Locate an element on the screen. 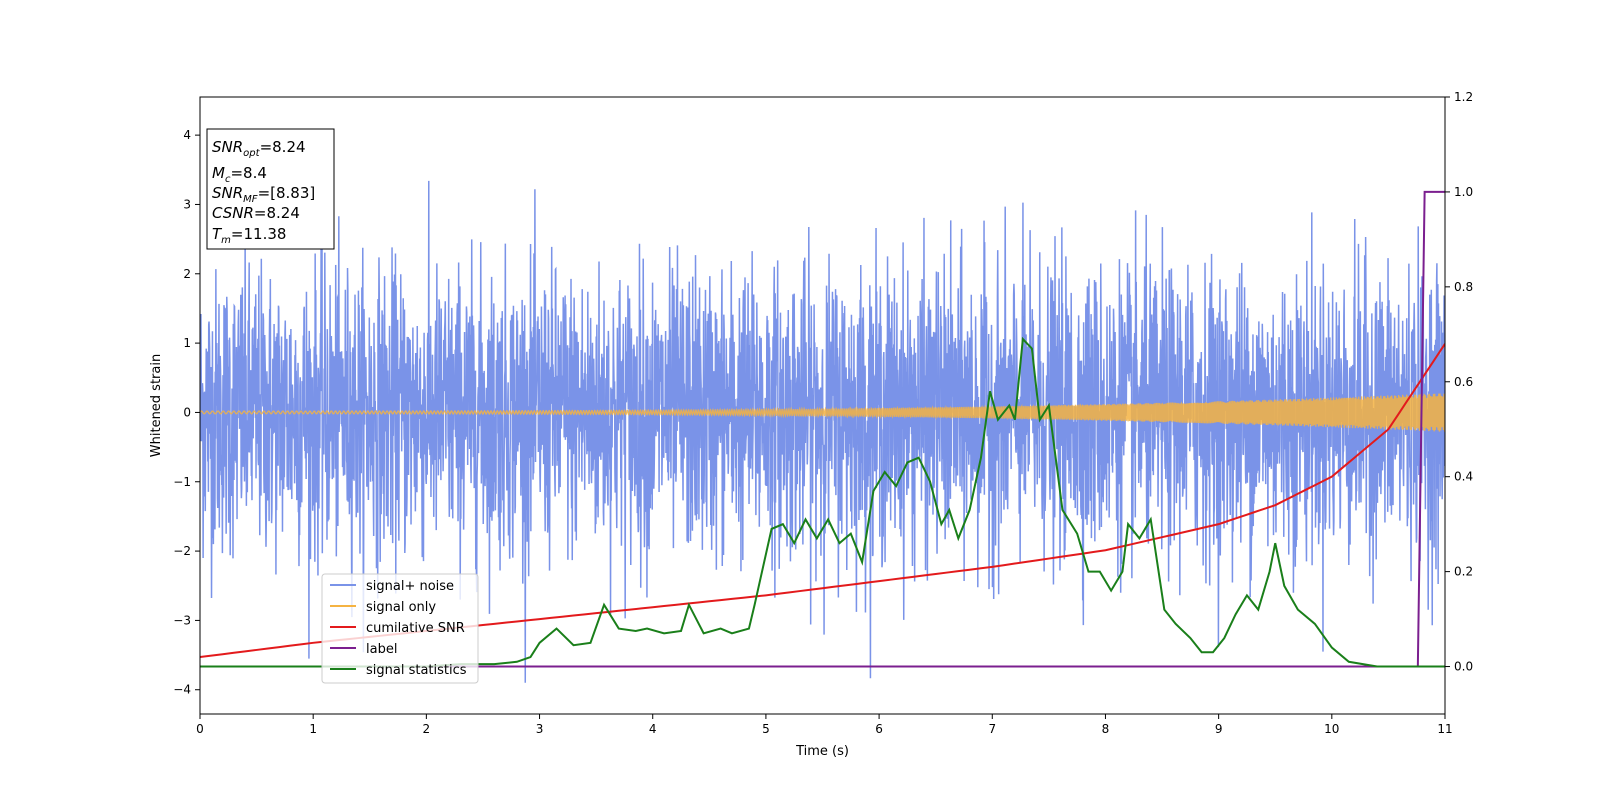  annotation-frame is located at coordinates (270, 189).